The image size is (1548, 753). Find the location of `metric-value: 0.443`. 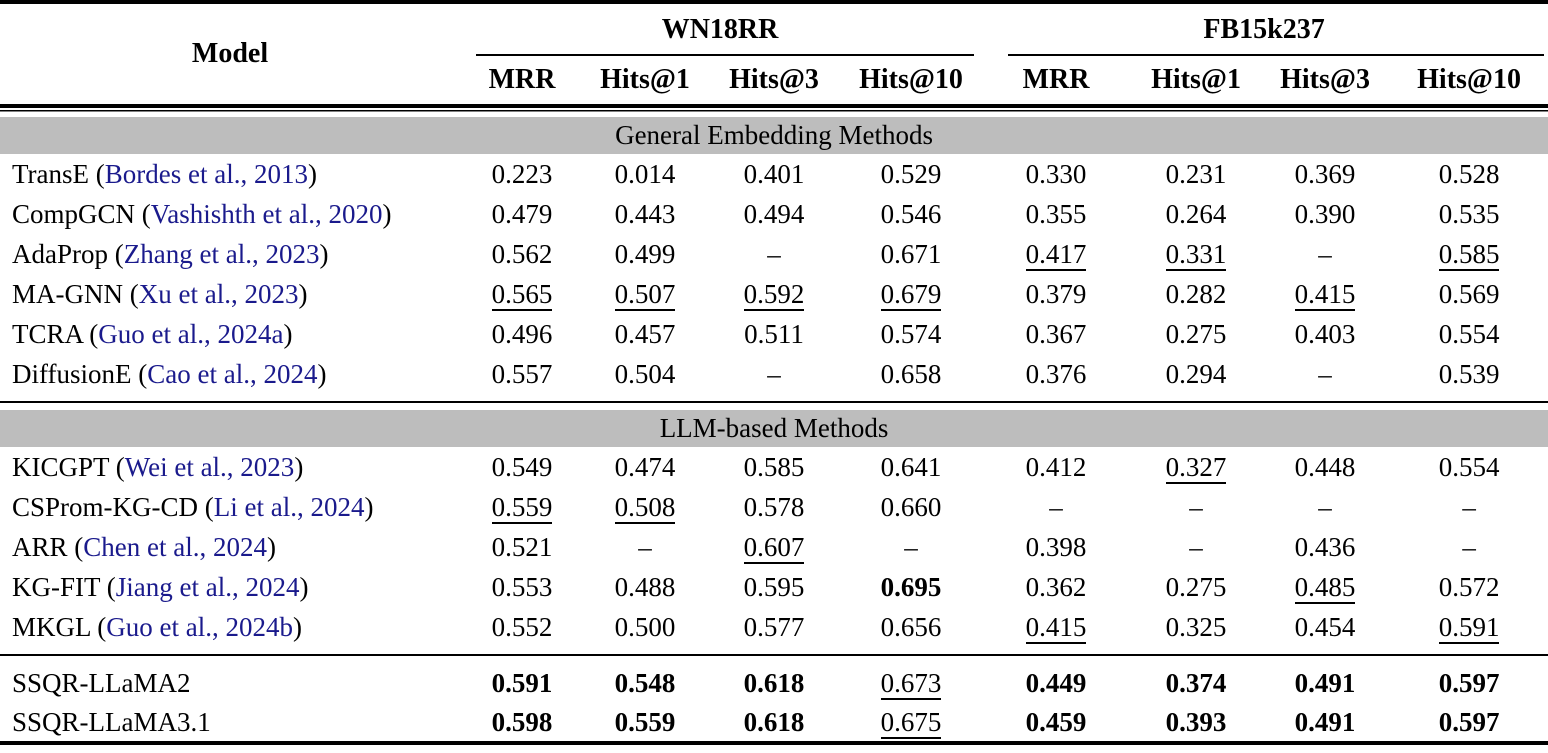

metric-value: 0.443 is located at coordinates (645, 213).